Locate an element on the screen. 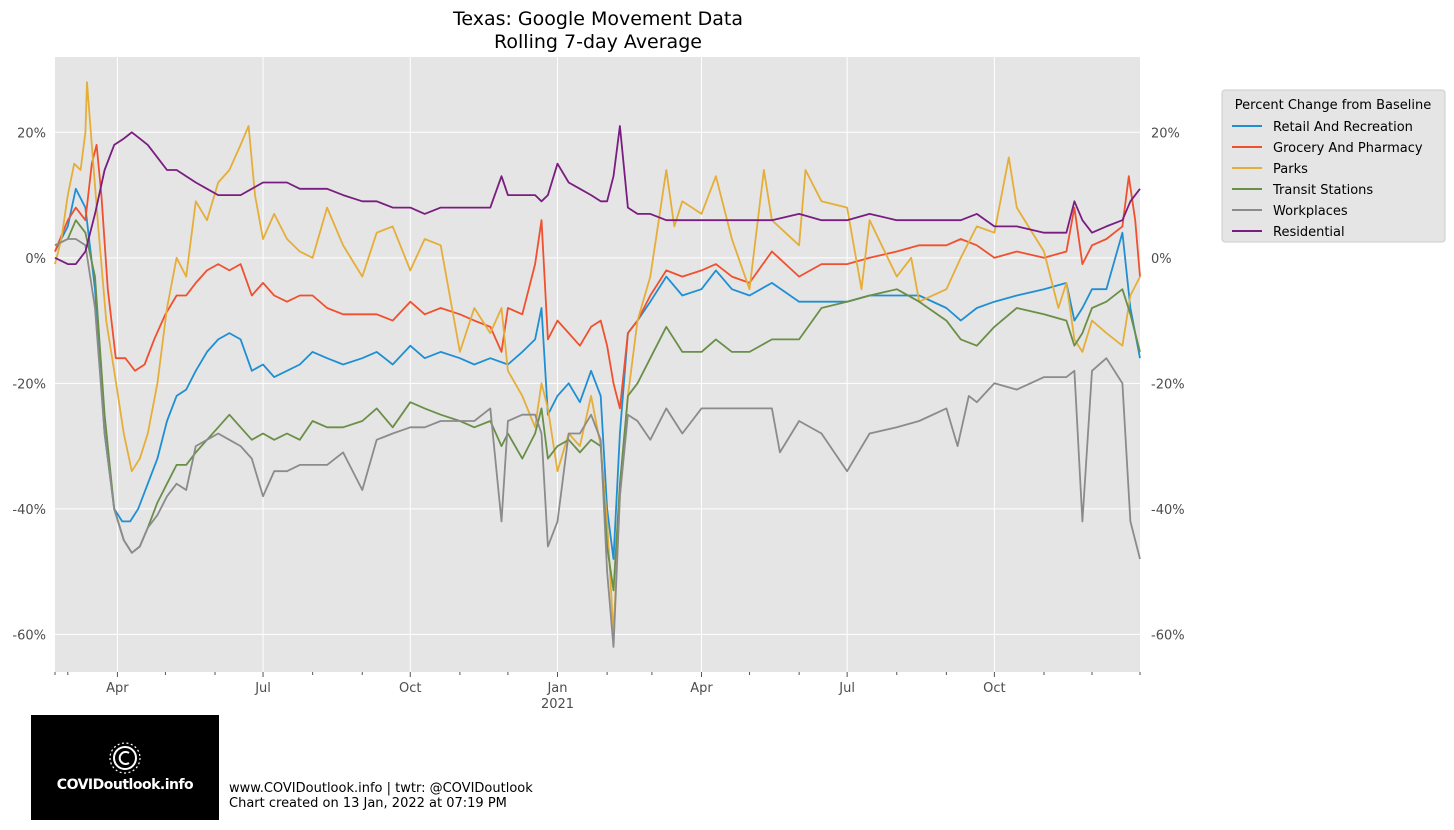  y-tick-label-right: 20% is located at coordinates (1165, 133).